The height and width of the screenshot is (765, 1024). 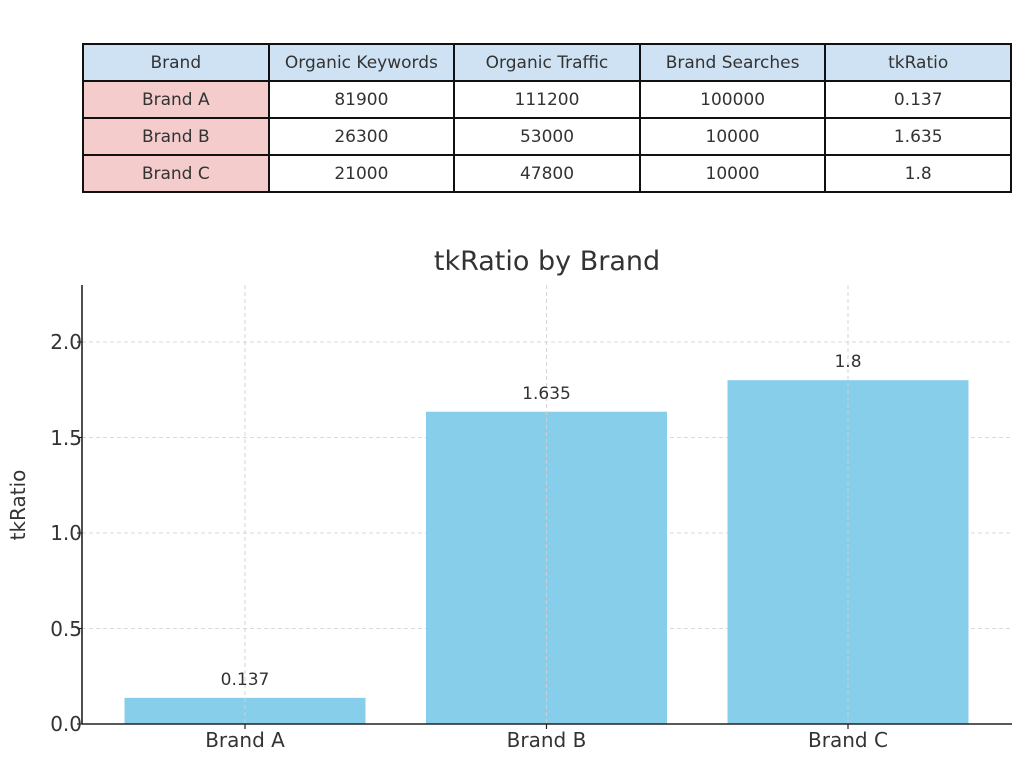 What do you see at coordinates (66, 437) in the screenshot?
I see `y-tick-label: 1.5` at bounding box center [66, 437].